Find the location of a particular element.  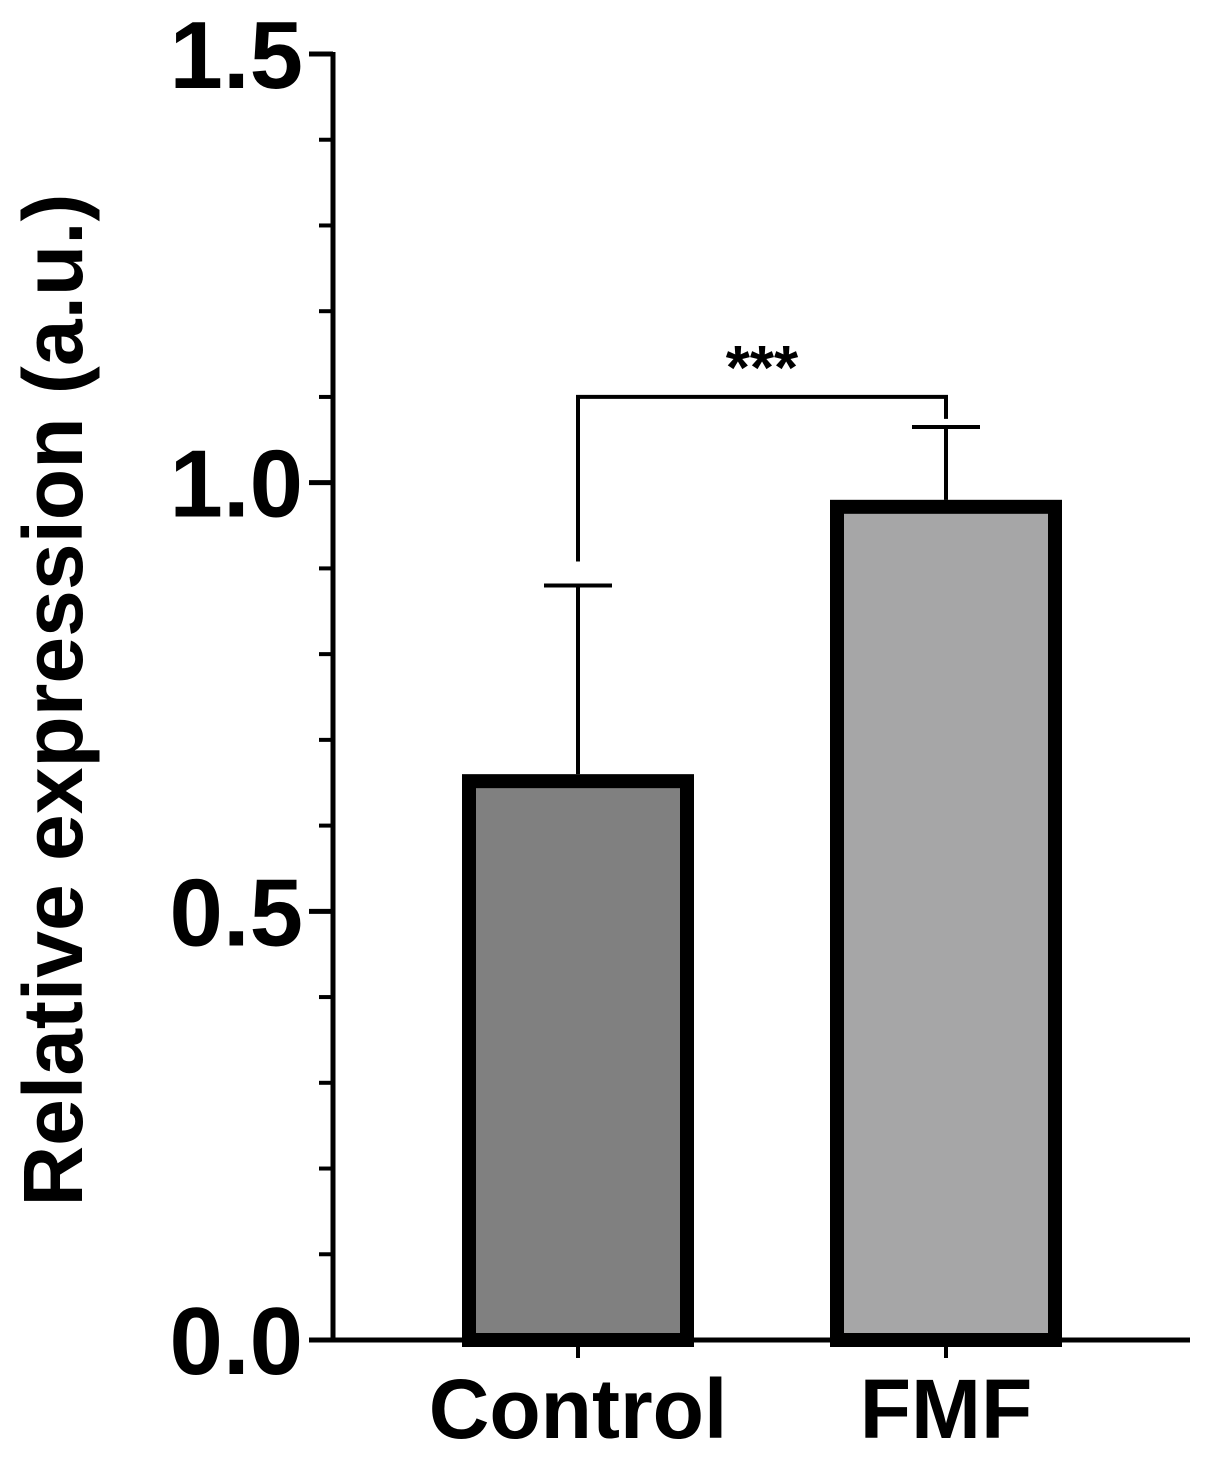

y-tick-label: 0.5 is located at coordinates (236, 912).